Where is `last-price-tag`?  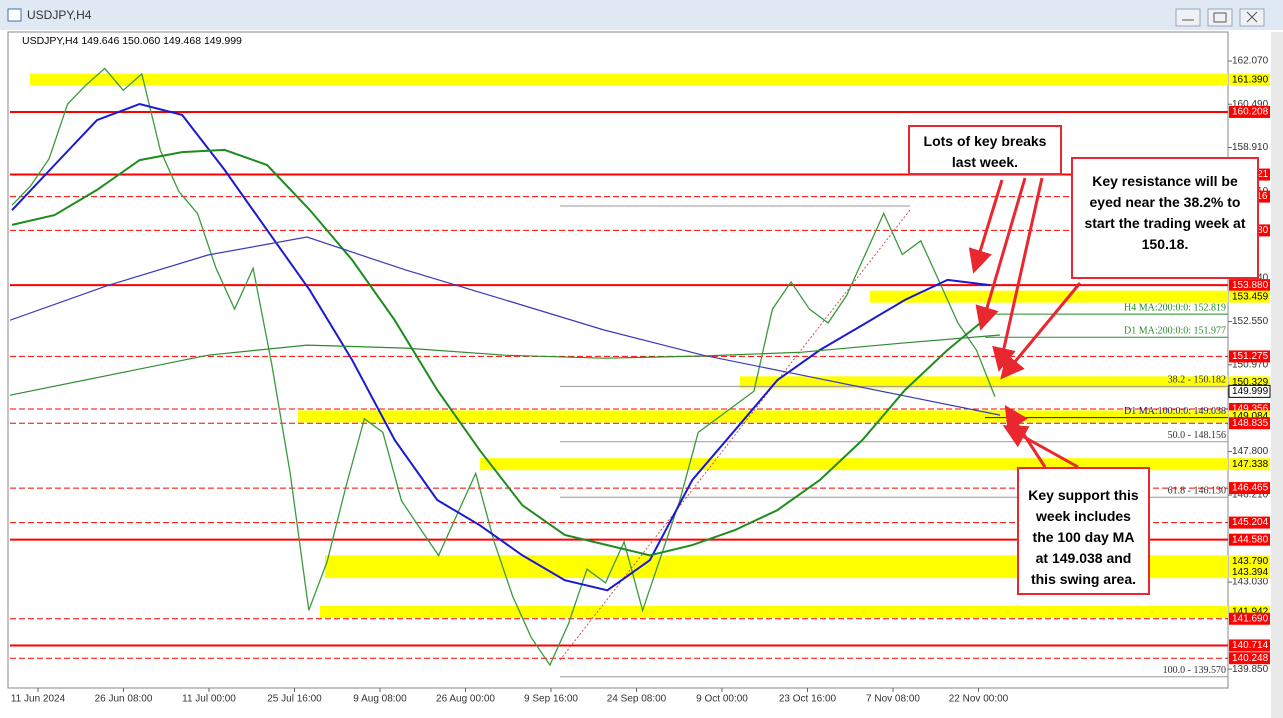
last-price-tag is located at coordinates (1249, 391).